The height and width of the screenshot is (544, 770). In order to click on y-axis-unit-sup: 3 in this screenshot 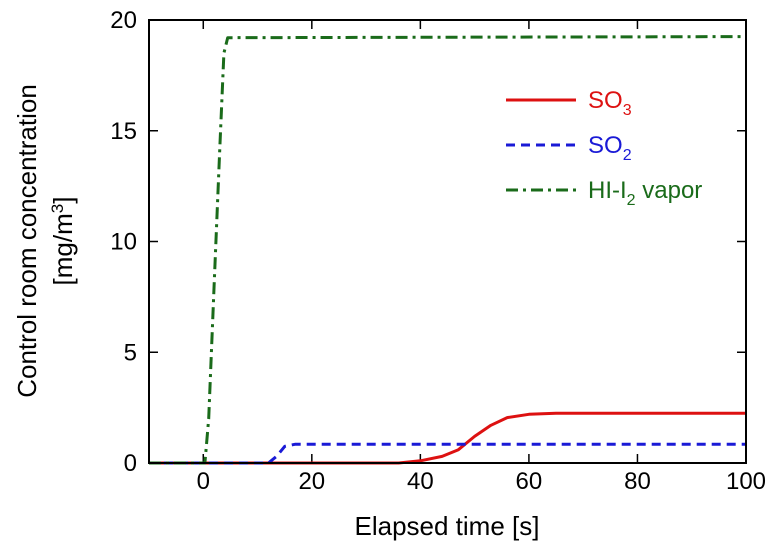, I will do `click(57, 208)`.